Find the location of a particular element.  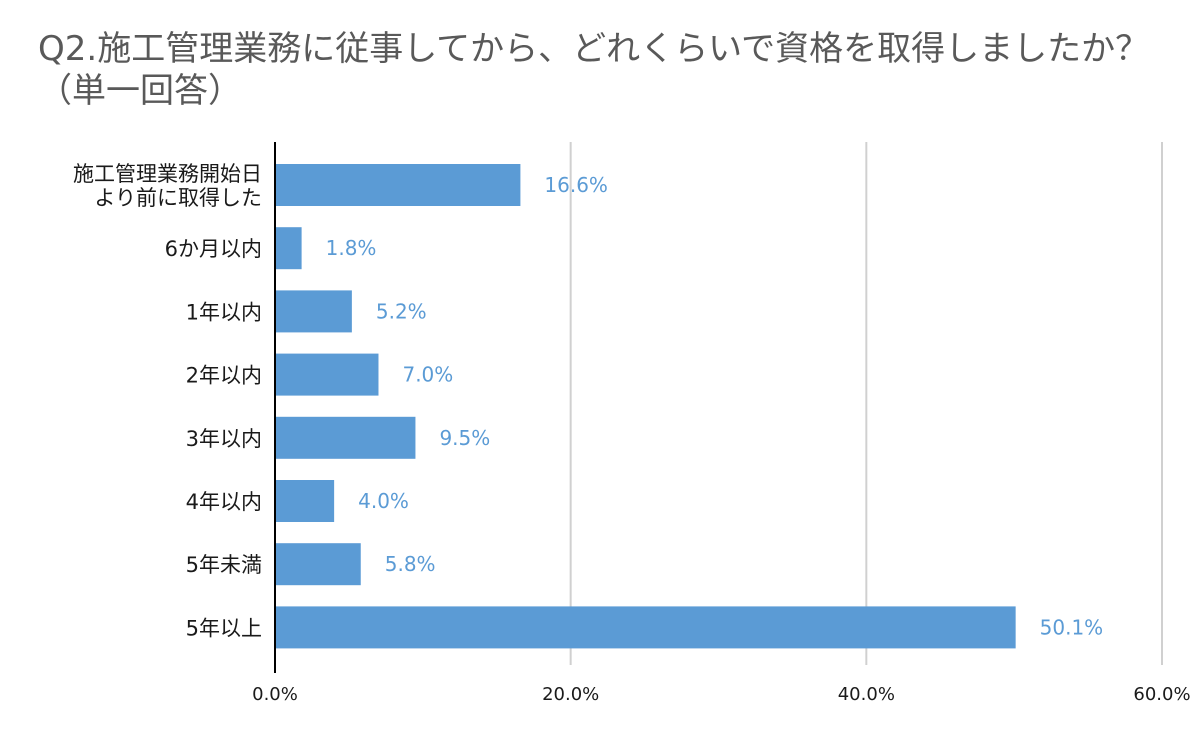

x-tick-label: 40.0% is located at coordinates (866, 694).